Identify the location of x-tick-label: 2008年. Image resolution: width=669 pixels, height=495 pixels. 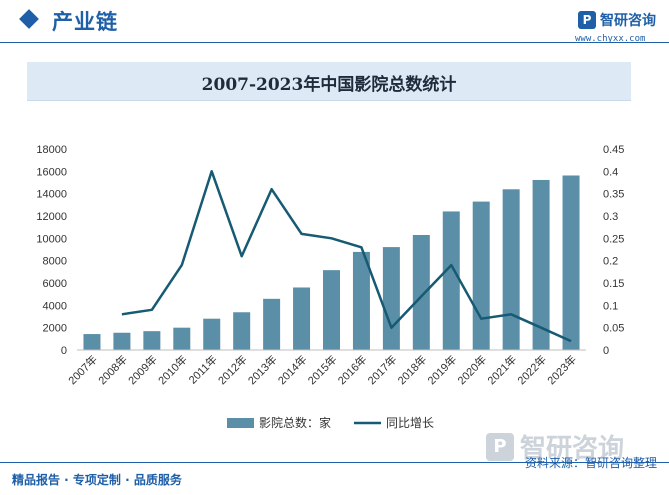
(112, 369).